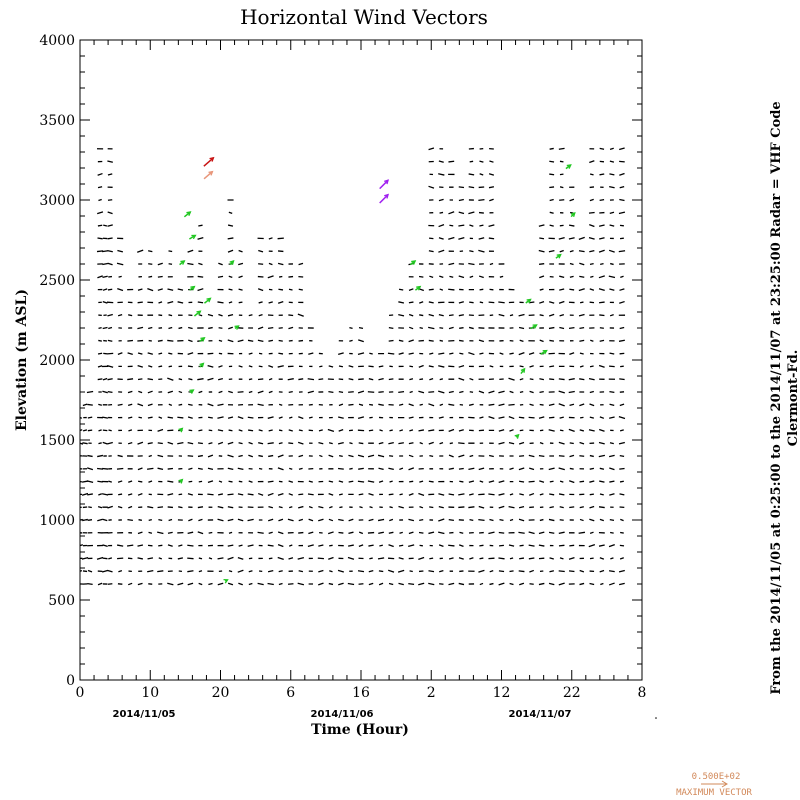  I want to click on y-tick-label: 1000, so click(57, 521).